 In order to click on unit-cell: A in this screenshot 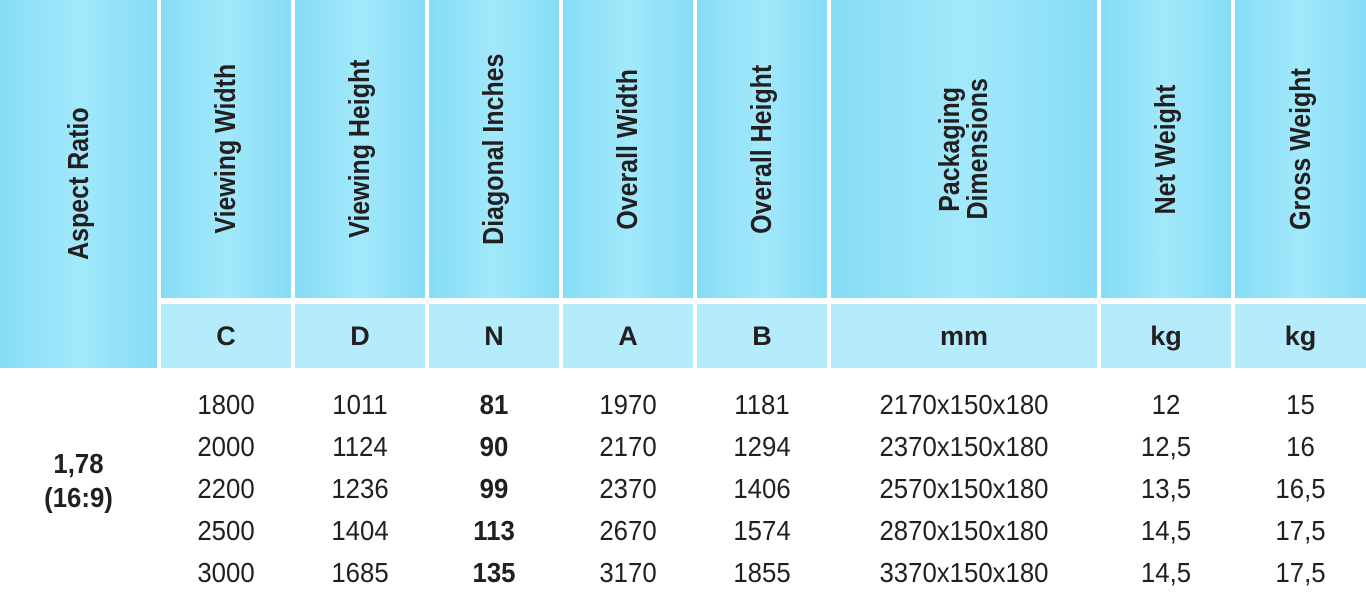, I will do `click(628, 336)`.